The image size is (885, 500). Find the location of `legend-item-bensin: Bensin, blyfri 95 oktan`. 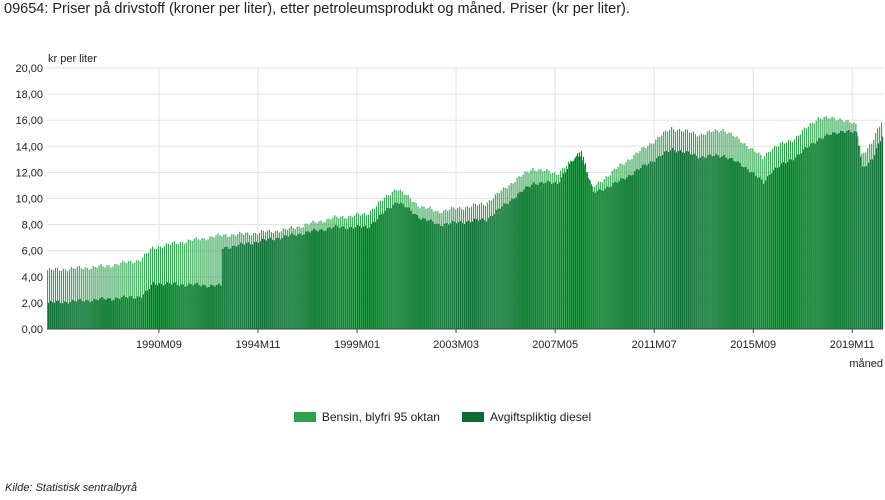

legend-item-bensin: Bensin, blyfri 95 oktan is located at coordinates (366, 417).